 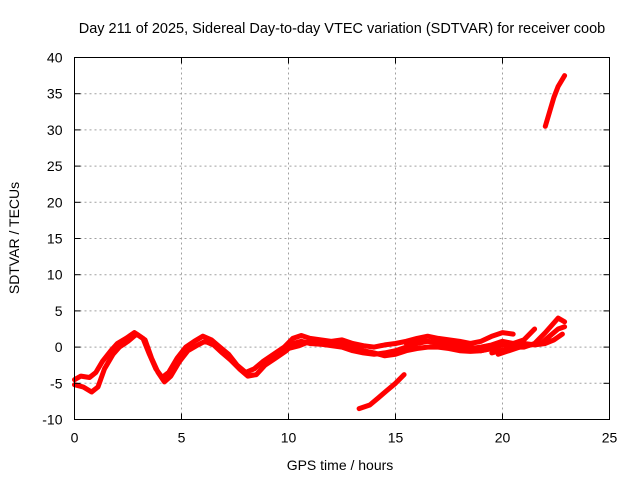 What do you see at coordinates (59, 347) in the screenshot?
I see `y-tick-label: 0` at bounding box center [59, 347].